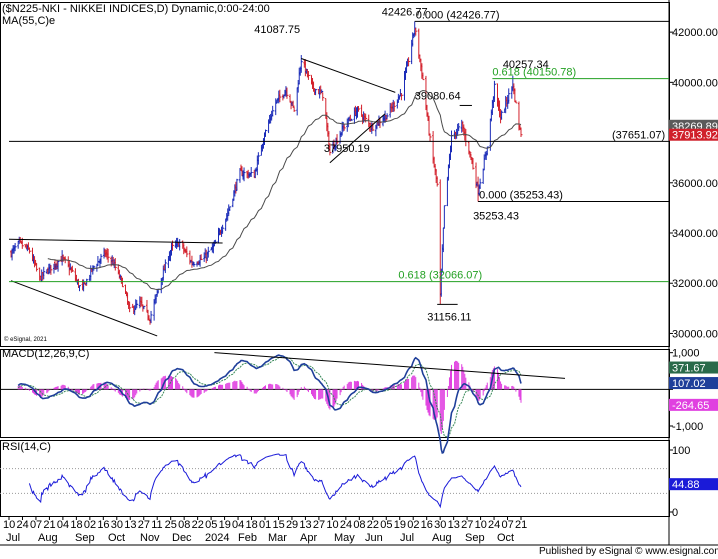 The image size is (718, 559). What do you see at coordinates (346, 525) in the screenshot?
I see `x-day-label: 24` at bounding box center [346, 525].